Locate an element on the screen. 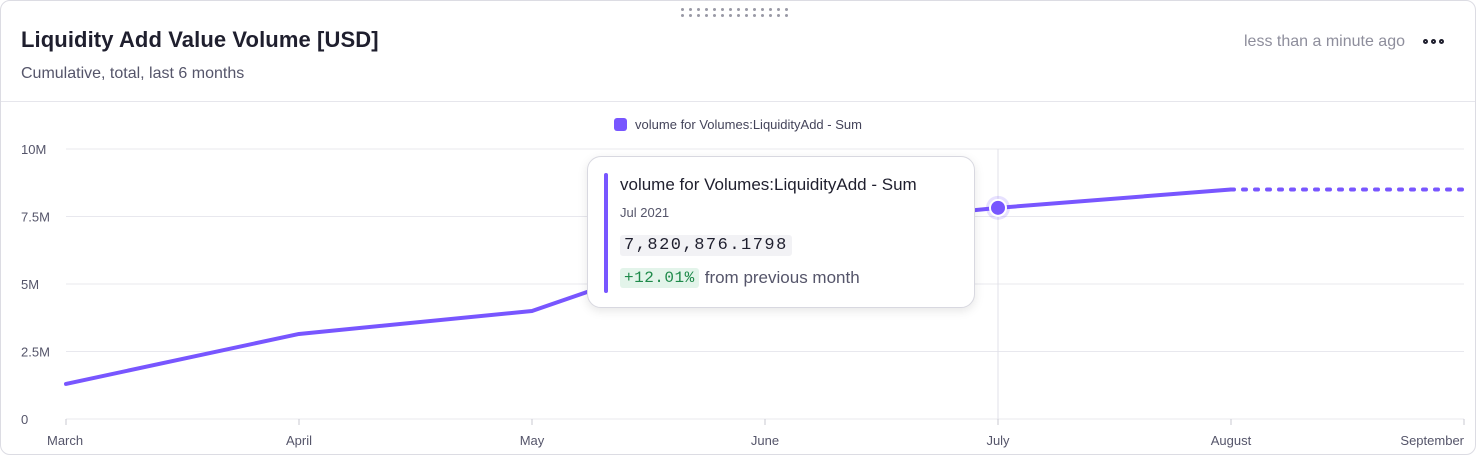 The width and height of the screenshot is (1476, 455). x-tick-label: March is located at coordinates (65, 440).